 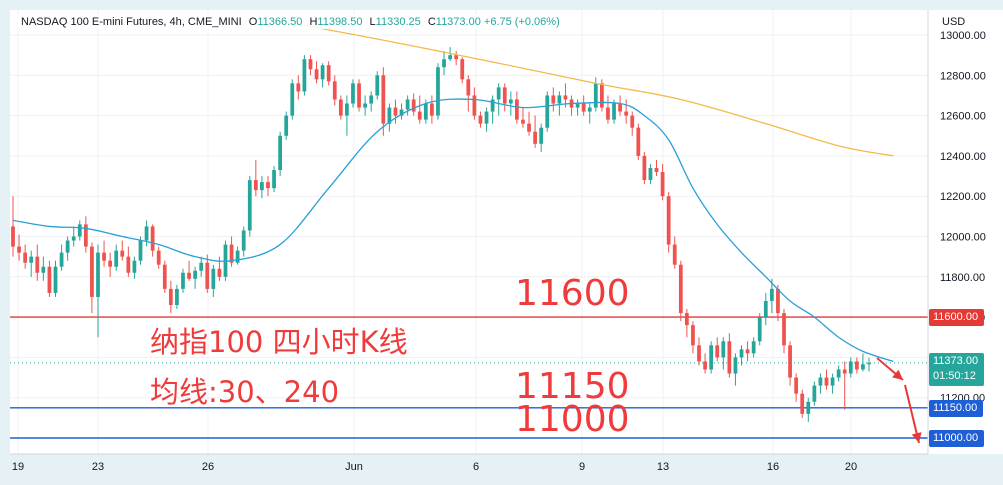 What do you see at coordinates (245, 392) in the screenshot?
I see `annotation-ma-note: 均线:30、240` at bounding box center [245, 392].